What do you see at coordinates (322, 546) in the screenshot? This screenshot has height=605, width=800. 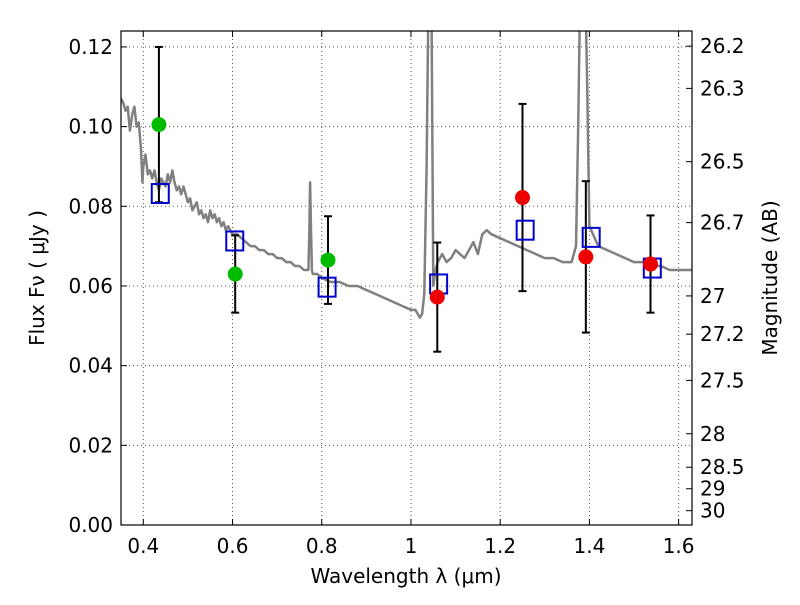 I see `x-tick-label: 0.8` at bounding box center [322, 546].